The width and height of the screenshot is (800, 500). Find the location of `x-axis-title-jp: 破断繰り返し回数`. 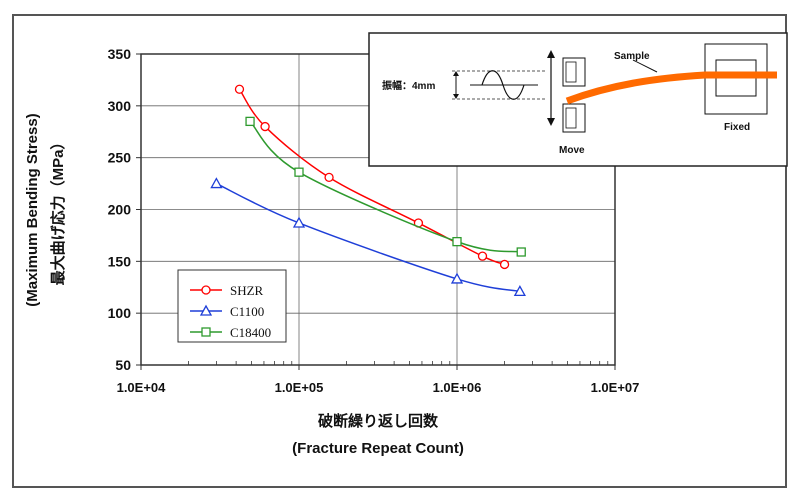

x-axis-title-jp: 破断繰り返し回数 is located at coordinates (378, 421).